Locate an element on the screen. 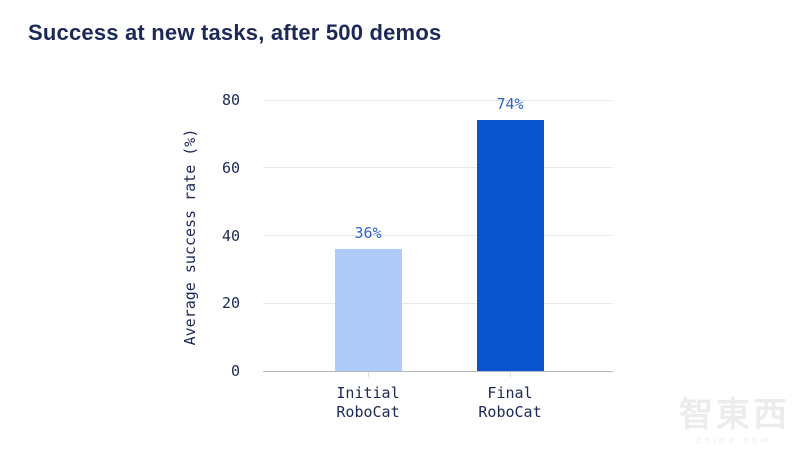  x-tick-label-initial-robocat: Initial RoboCat is located at coordinates (368, 403).